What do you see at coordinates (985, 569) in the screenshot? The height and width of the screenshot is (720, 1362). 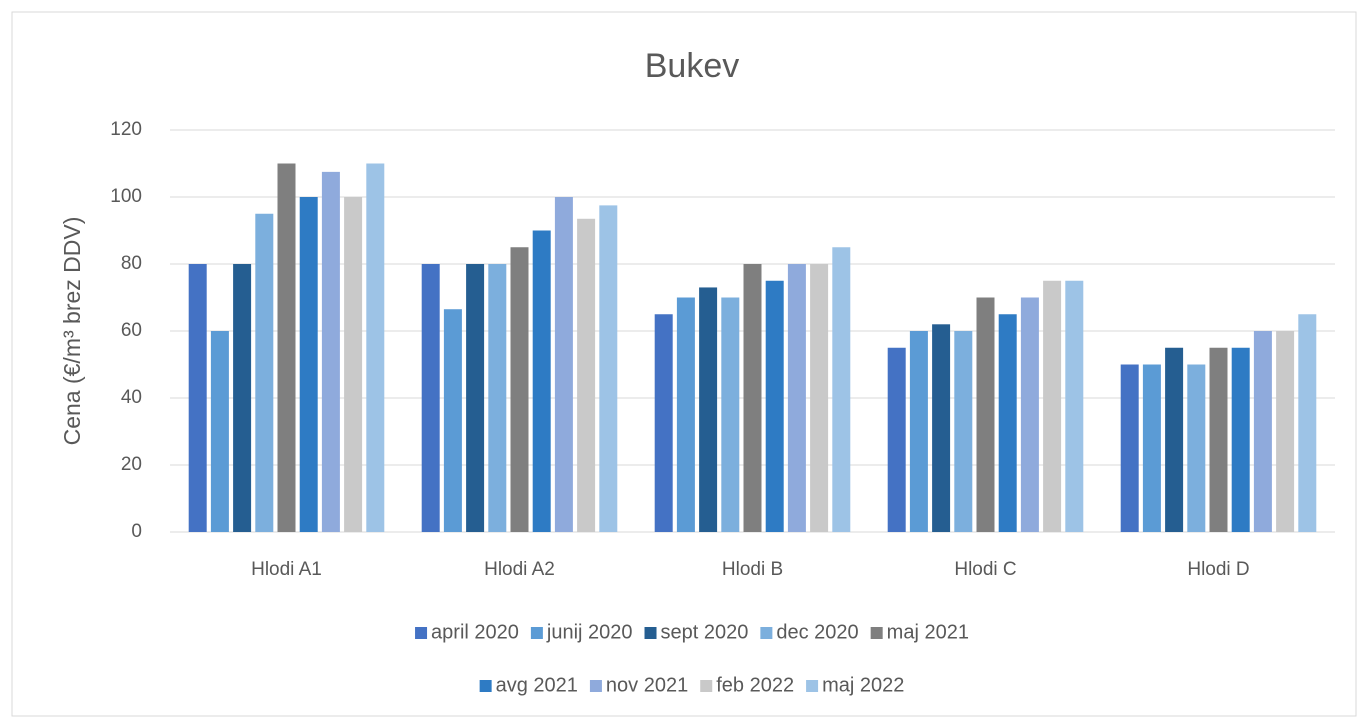 I see `x-tick-label: Hlodi C` at bounding box center [985, 569].